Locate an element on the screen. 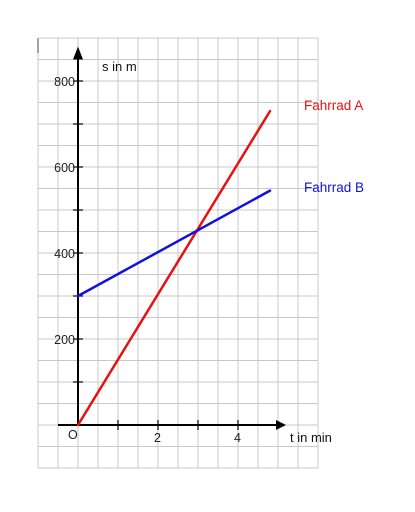 This screenshot has height=512, width=415. y-tick-label: 400 is located at coordinates (64, 254).